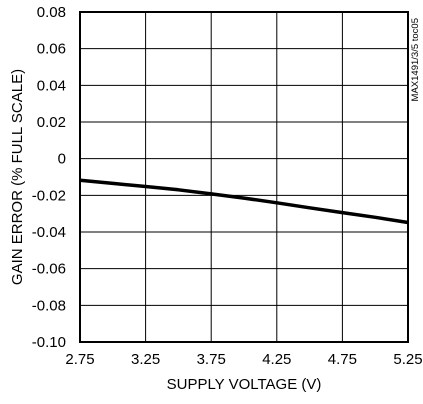  Describe the element at coordinates (49, 232) in the screenshot. I see `y-tick-label: -0.04` at that location.